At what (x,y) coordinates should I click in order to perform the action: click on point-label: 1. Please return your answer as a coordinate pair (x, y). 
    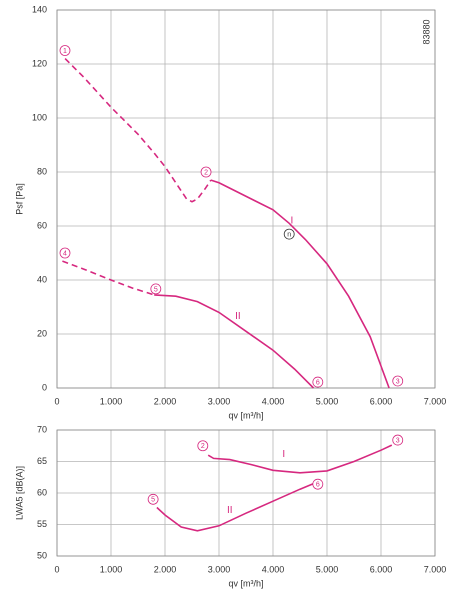
    Looking at the image, I should click on (65, 51).